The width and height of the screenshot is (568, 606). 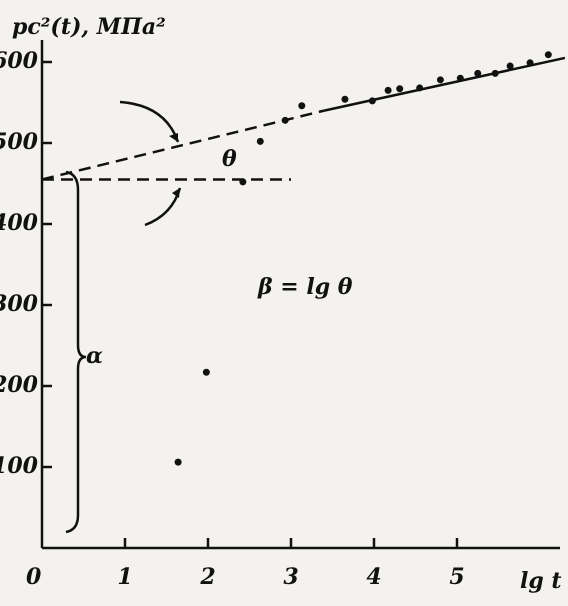 What do you see at coordinates (207, 577) in the screenshot?
I see `x-tick-label: 2` at bounding box center [207, 577].